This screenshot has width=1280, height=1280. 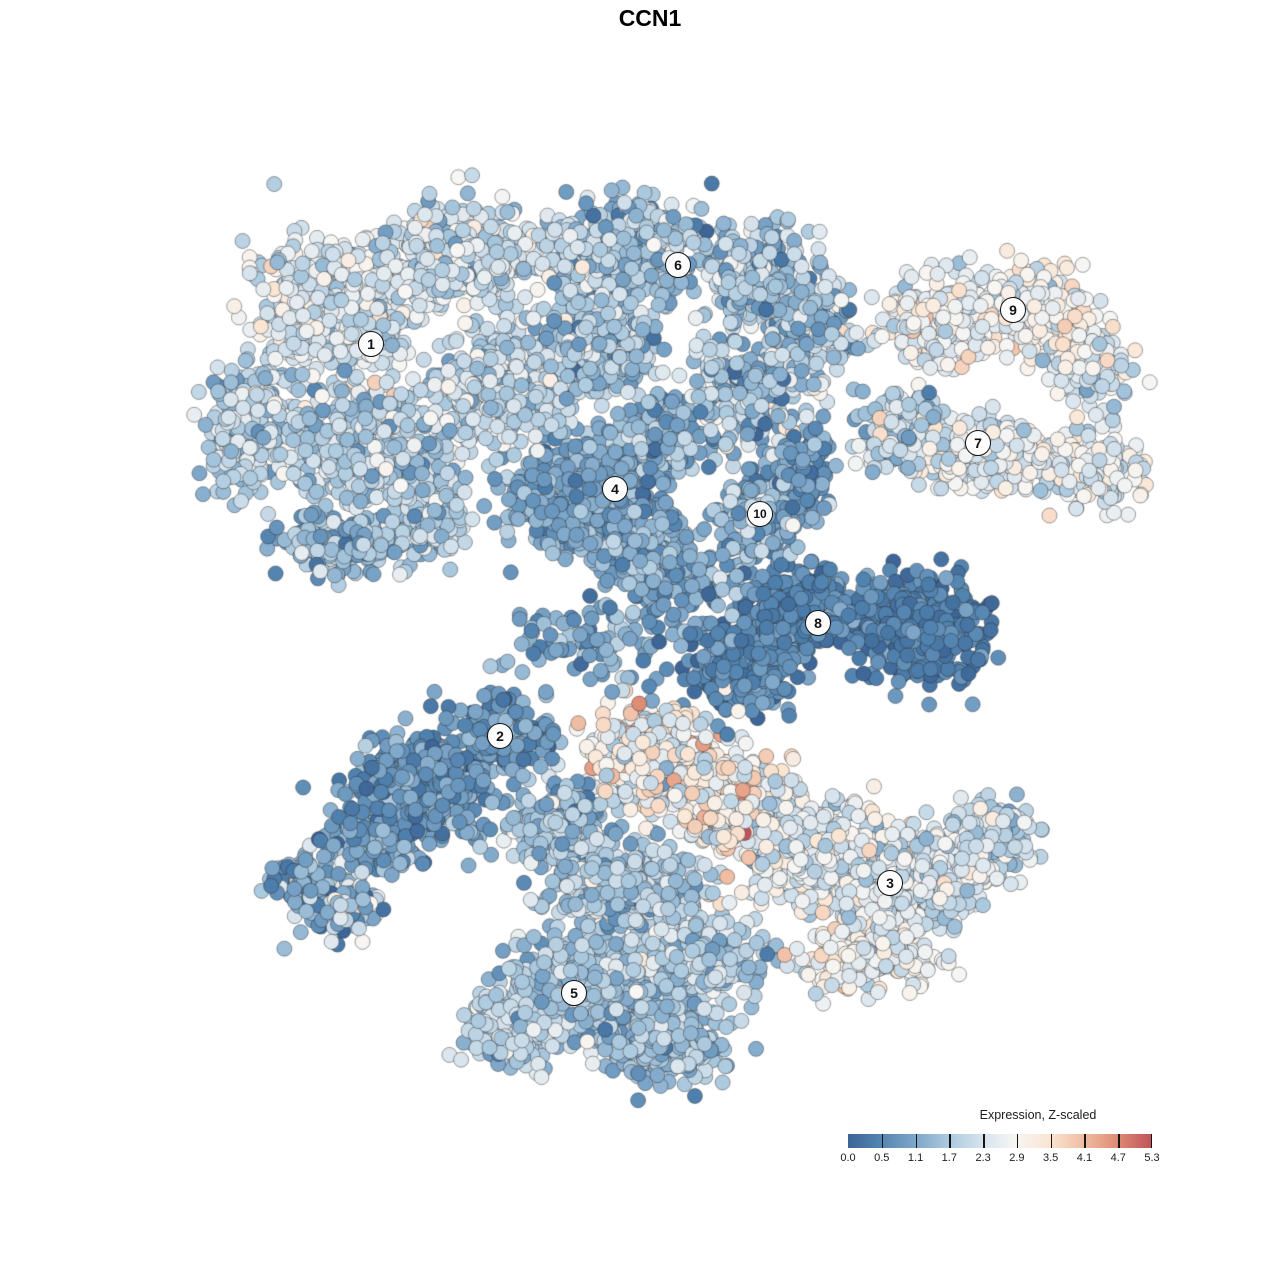 What do you see at coordinates (848, 1158) in the screenshot?
I see `legend-tick-label: 0.0` at bounding box center [848, 1158].